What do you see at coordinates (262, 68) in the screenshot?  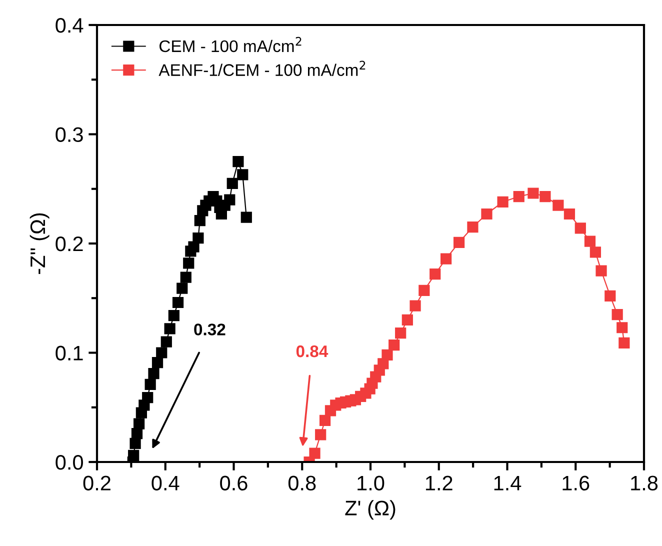 I see `legend-label: AENF-1/CEM - 100 mA/cm$^{2}$` at bounding box center [262, 68].